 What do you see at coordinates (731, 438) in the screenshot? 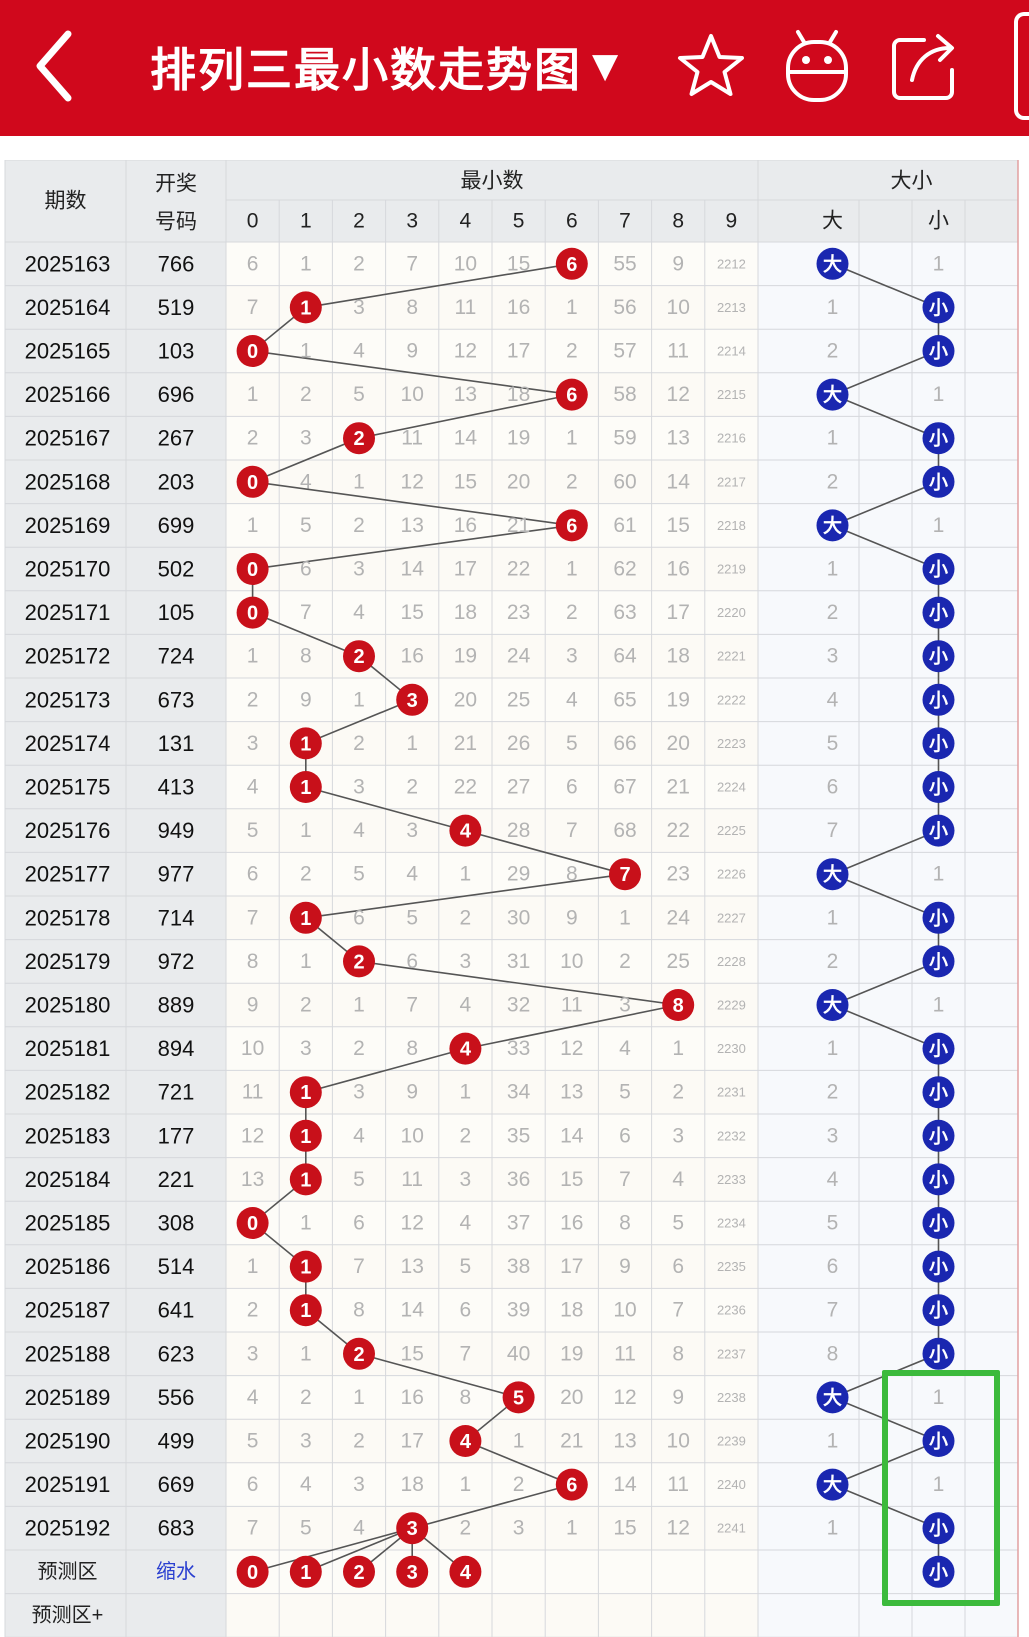
I see `miss-count-cell: 2216` at bounding box center [731, 438].